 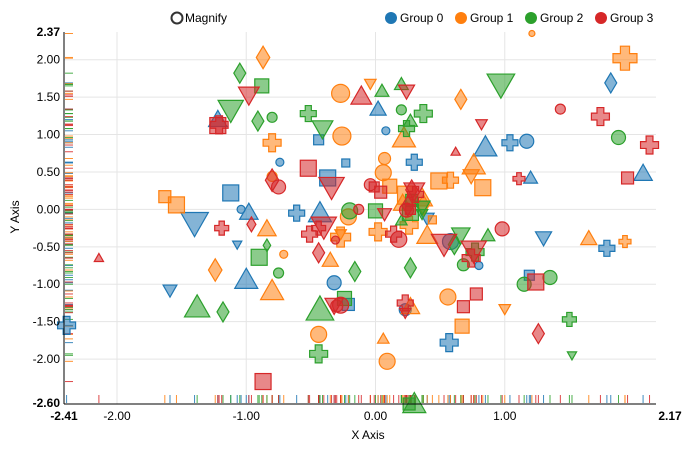 What do you see at coordinates (177, 18) in the screenshot?
I see `magnify-radio-icon` at bounding box center [177, 18].